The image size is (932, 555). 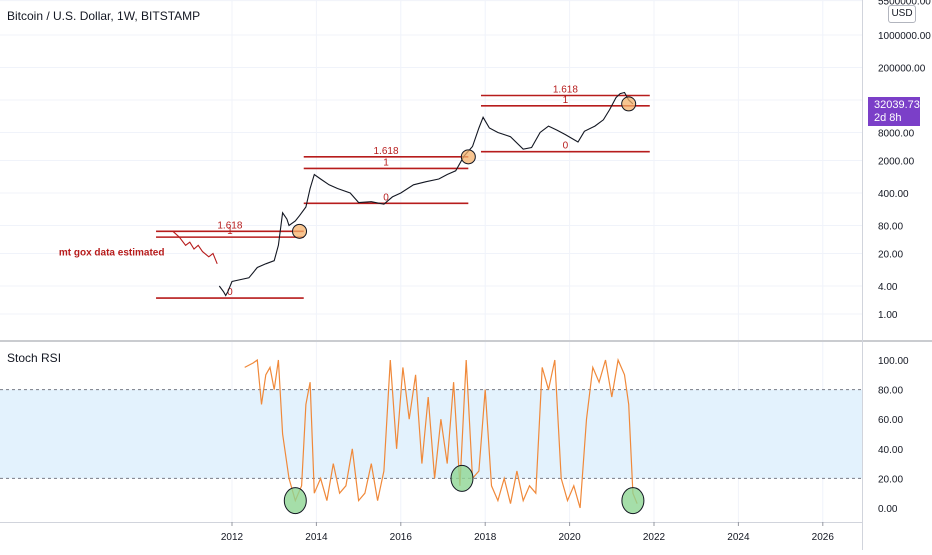 What do you see at coordinates (232, 537) in the screenshot?
I see `time-axis-tick-label: 2012` at bounding box center [232, 537].